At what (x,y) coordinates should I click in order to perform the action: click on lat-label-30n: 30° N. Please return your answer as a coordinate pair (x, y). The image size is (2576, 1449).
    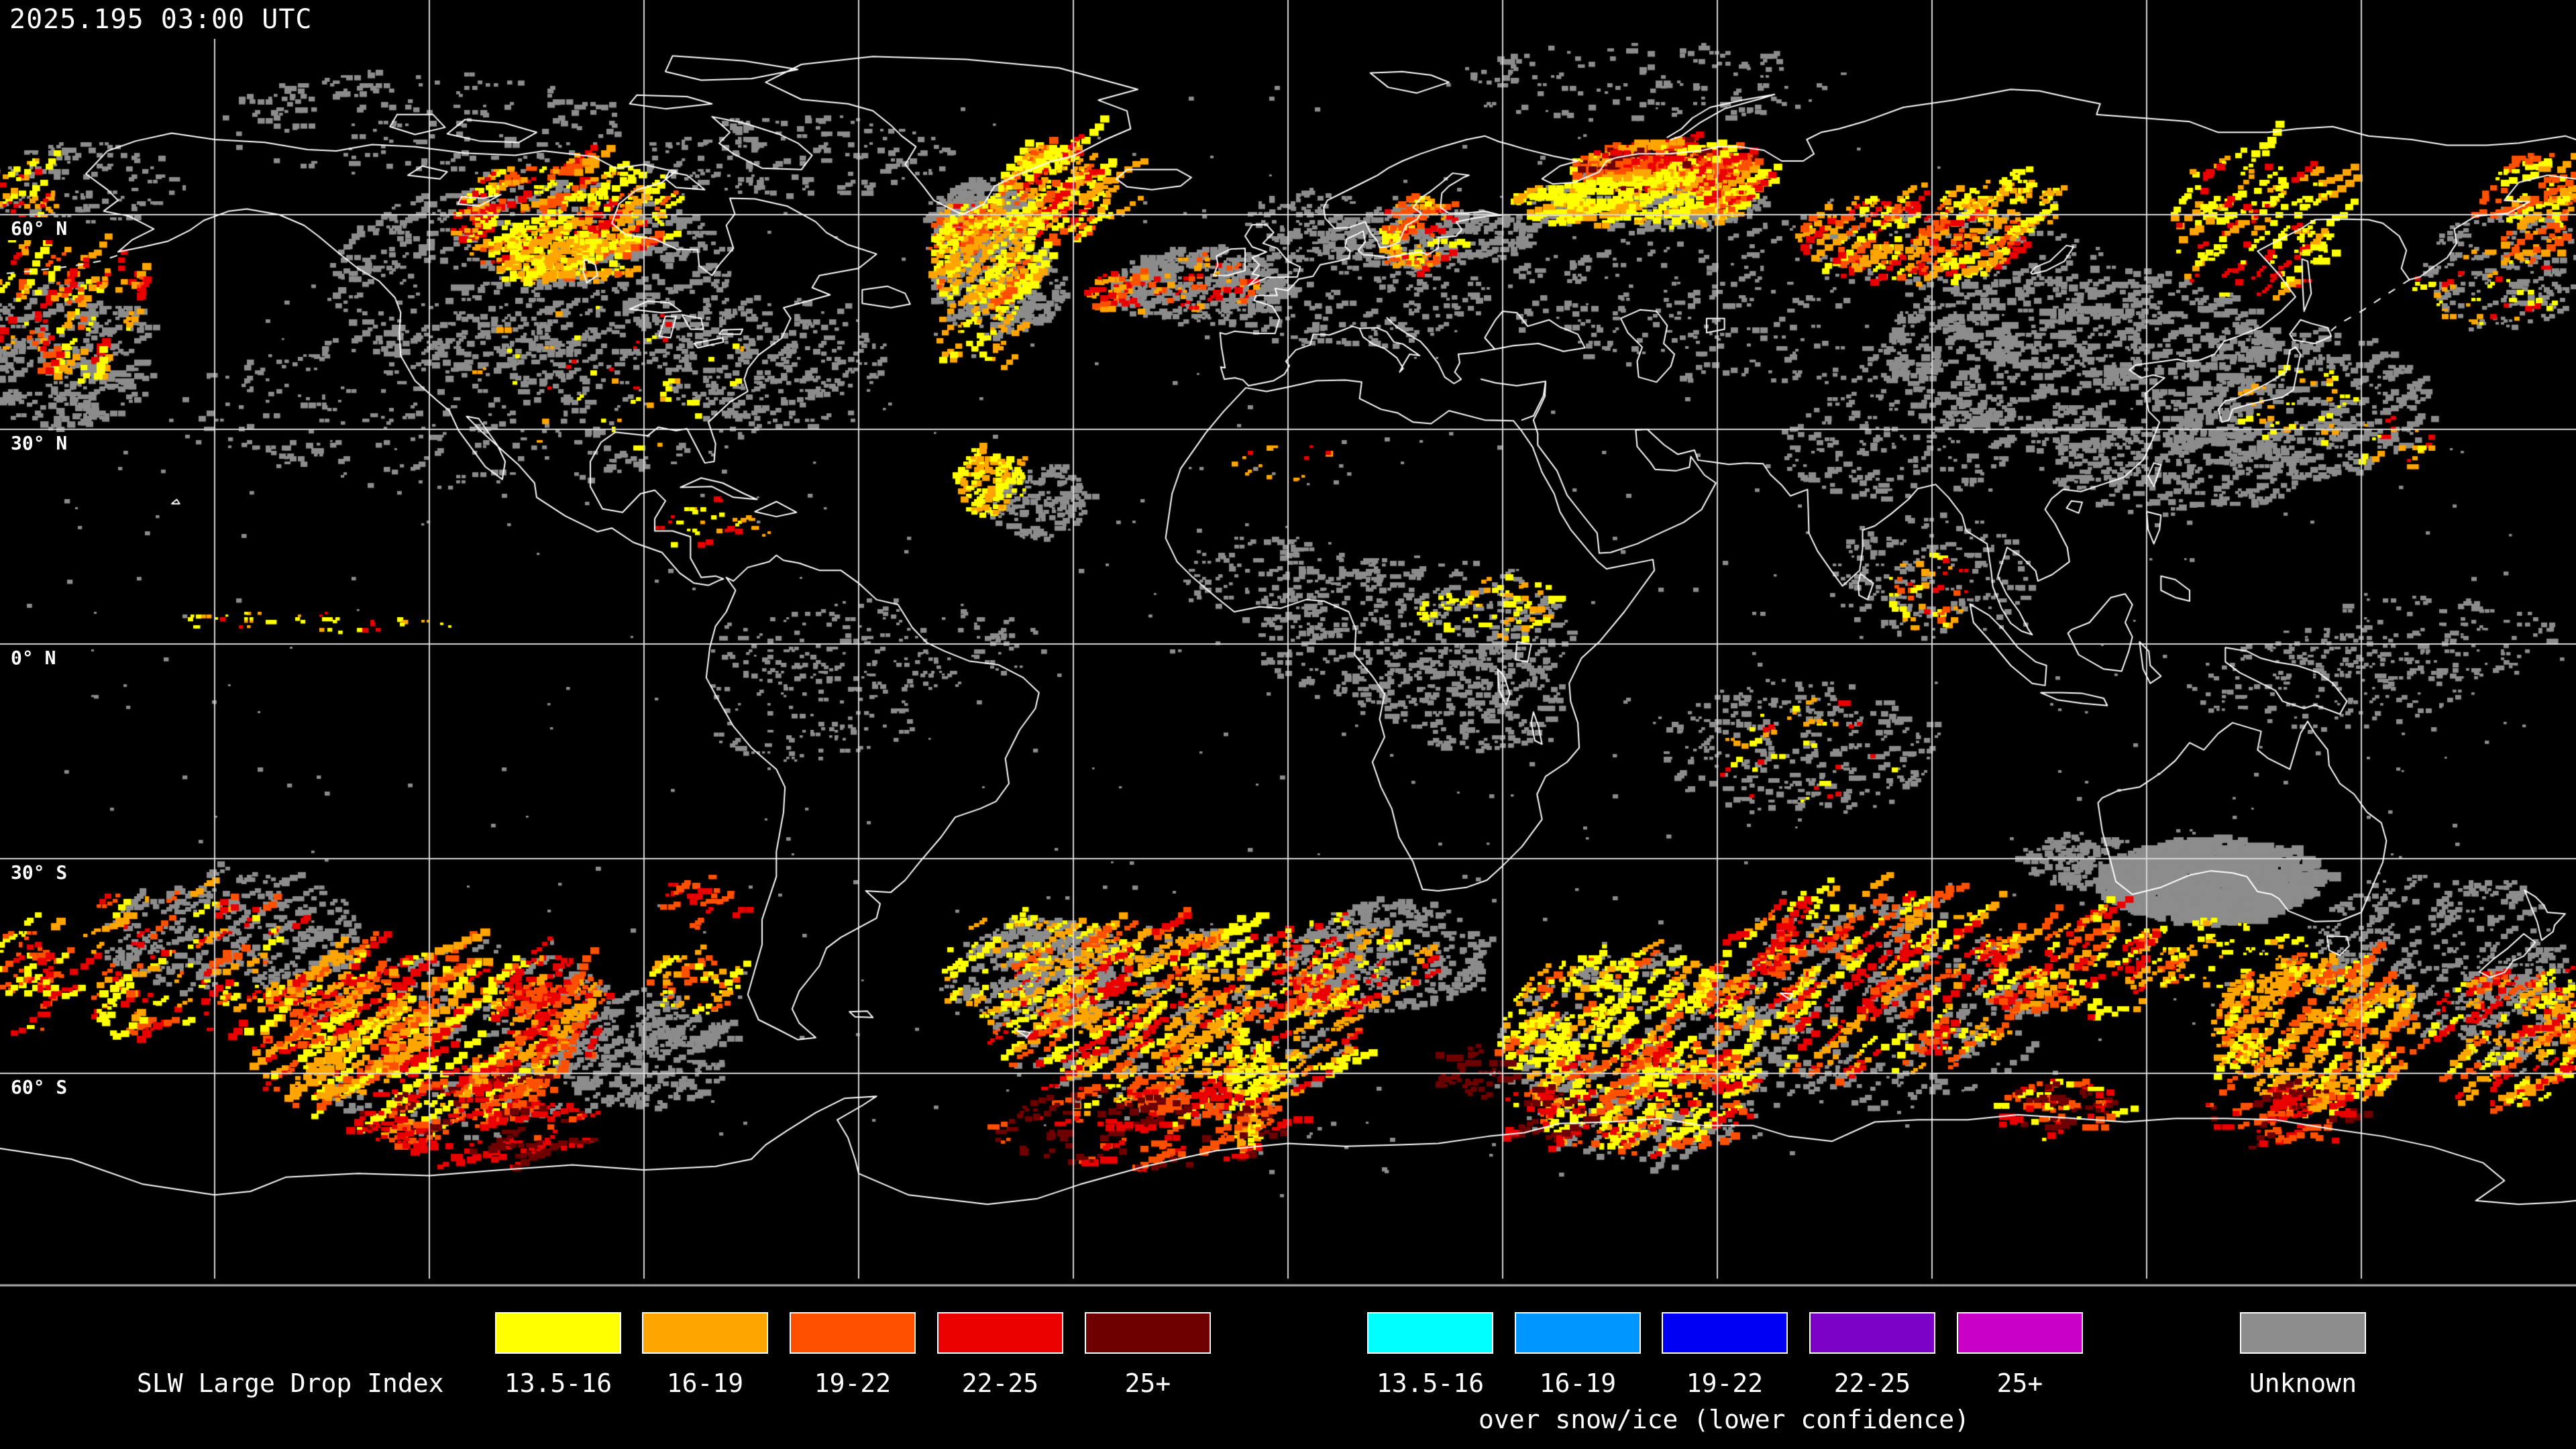
    Looking at the image, I should click on (39, 443).